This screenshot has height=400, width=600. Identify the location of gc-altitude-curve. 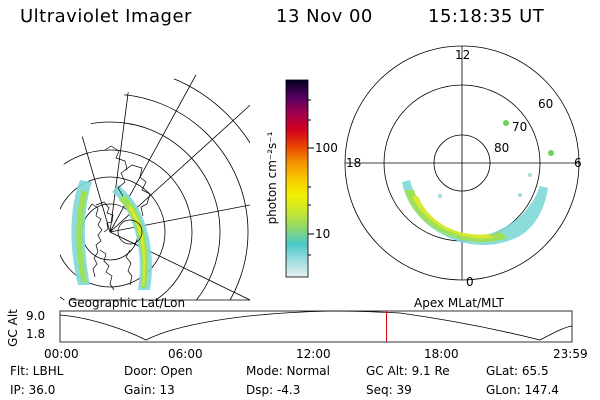
(316, 325).